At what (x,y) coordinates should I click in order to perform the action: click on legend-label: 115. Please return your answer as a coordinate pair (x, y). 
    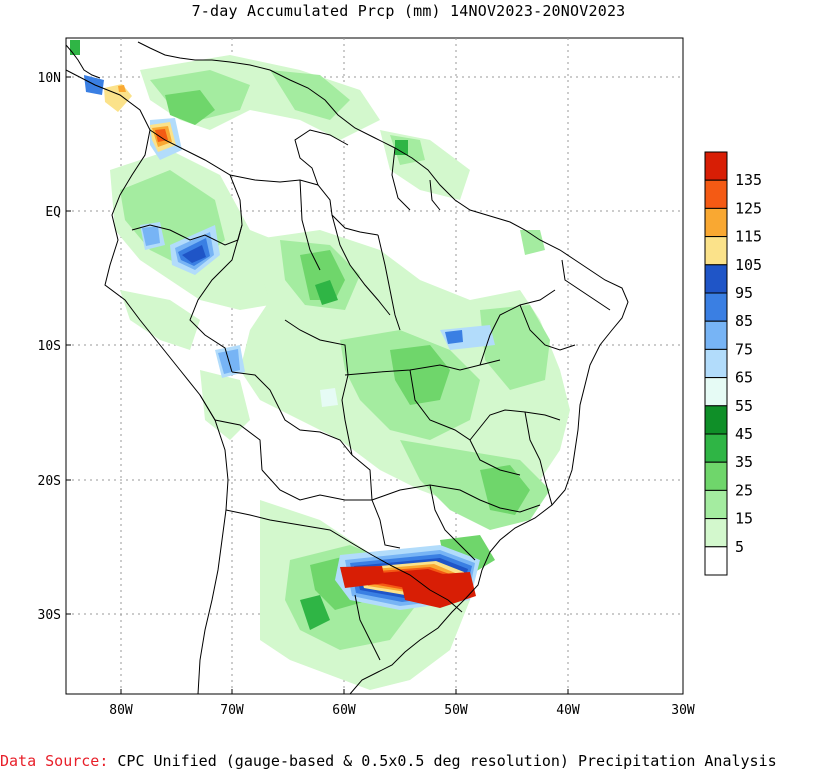
    Looking at the image, I should click on (748, 237).